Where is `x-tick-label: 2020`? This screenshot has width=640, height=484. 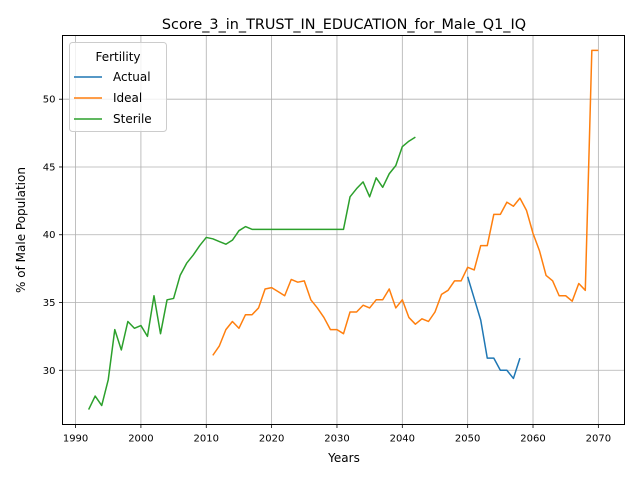
x-tick-label: 2020 is located at coordinates (271, 439).